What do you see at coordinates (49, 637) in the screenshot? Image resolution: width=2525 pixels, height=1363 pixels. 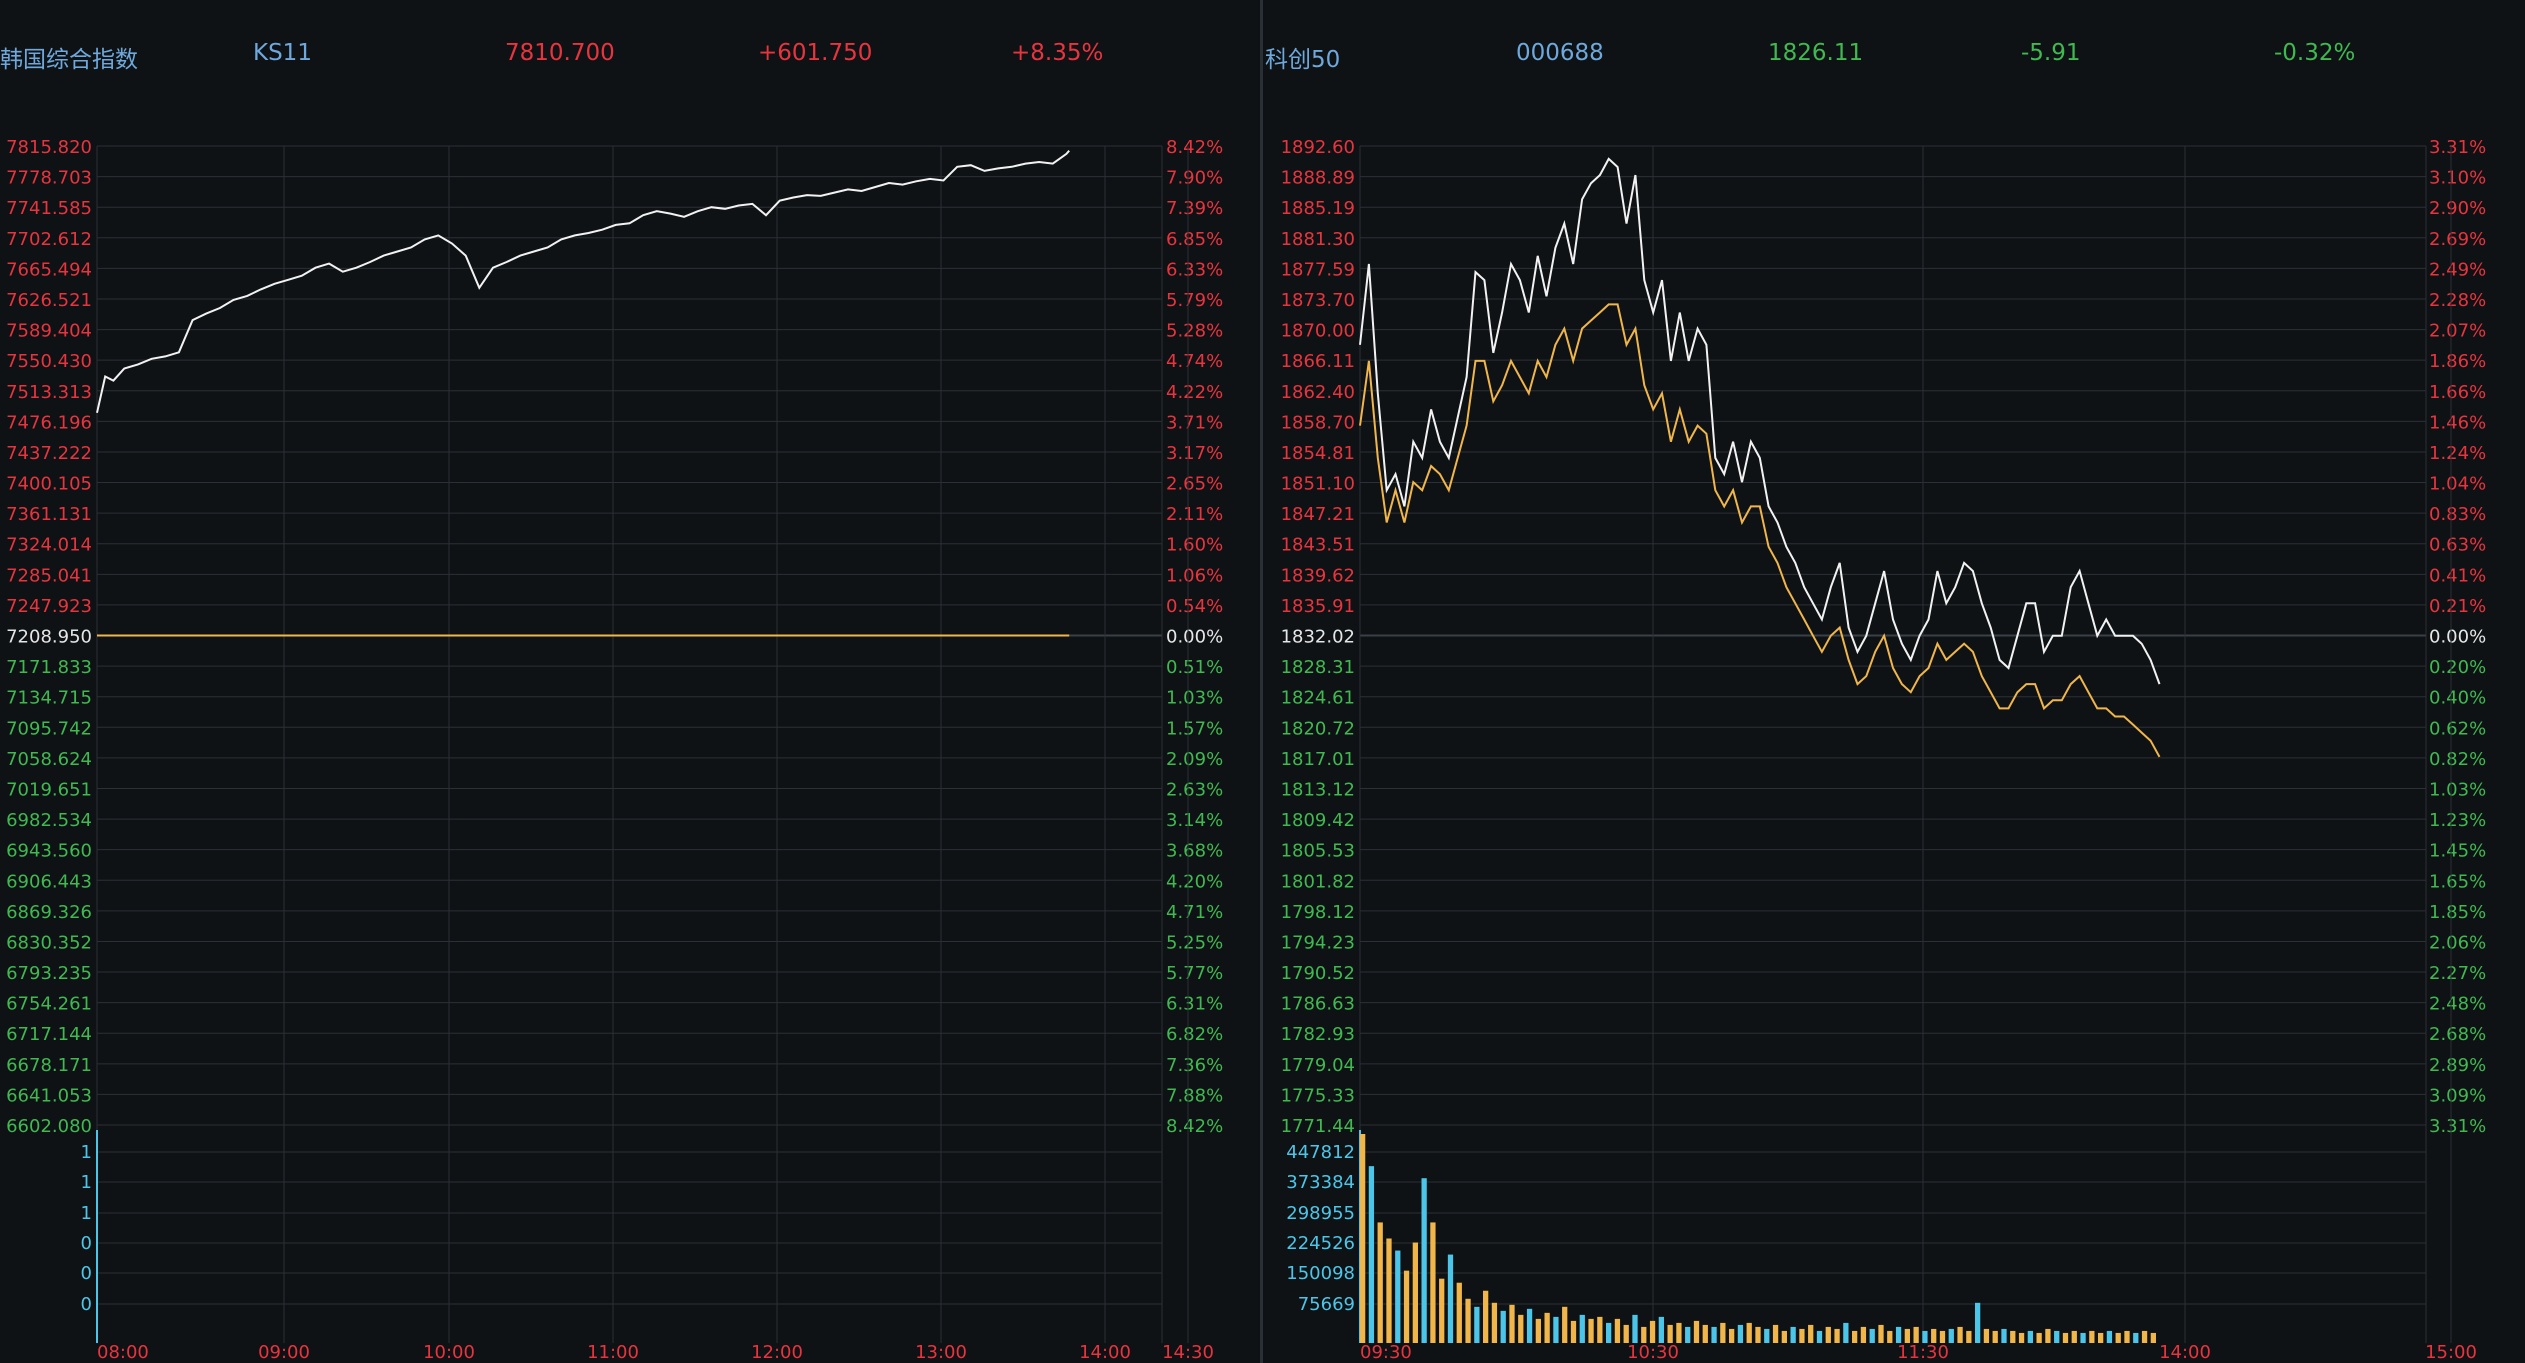 I see `price-axis-label: 7208.950` at bounding box center [49, 637].